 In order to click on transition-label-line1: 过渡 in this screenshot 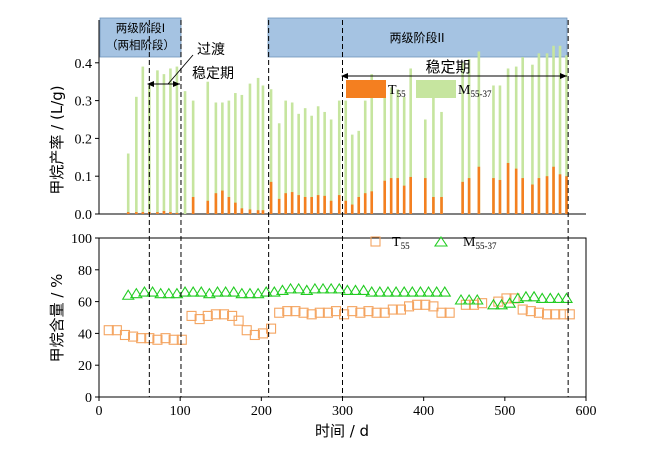, I will do `click(211, 50)`.